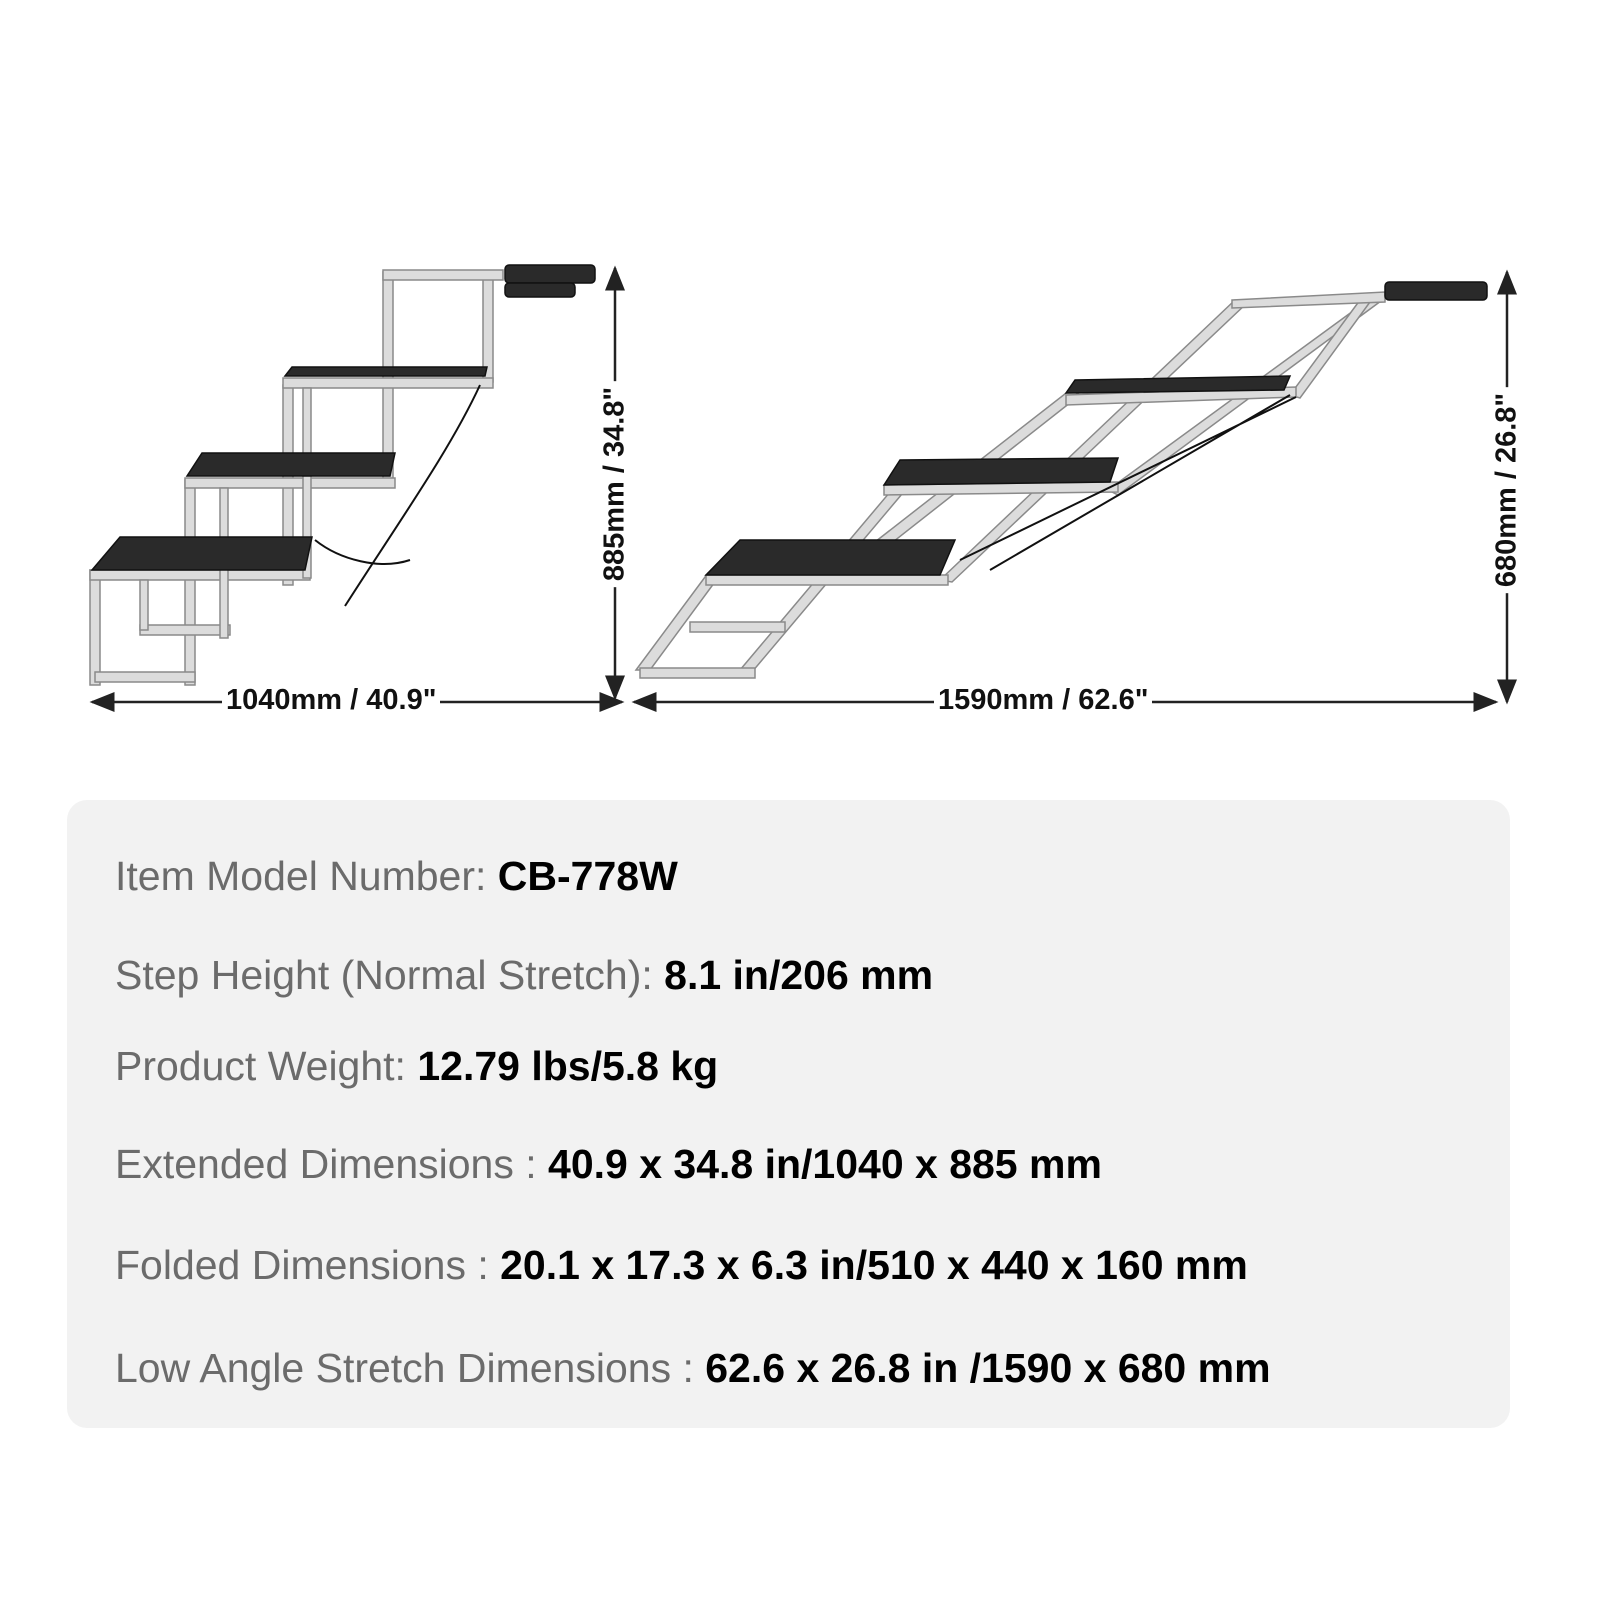  Describe the element at coordinates (390, 975) in the screenshot. I see `spec-label: Step Height (Normal Stretch):` at that location.